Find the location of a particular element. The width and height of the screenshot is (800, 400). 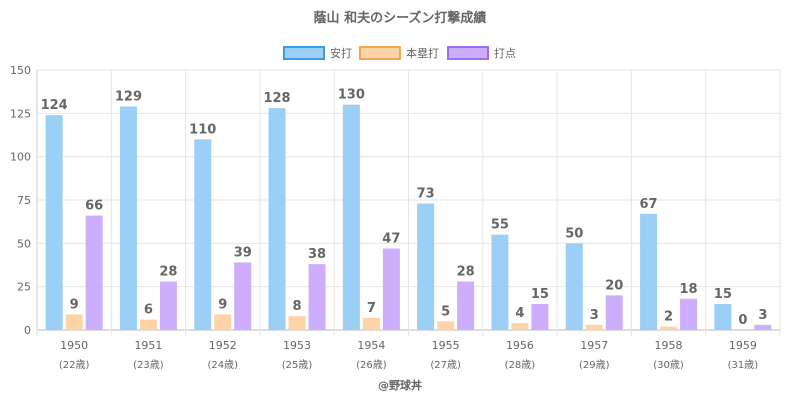

data-label: 7 is located at coordinates (371, 308).